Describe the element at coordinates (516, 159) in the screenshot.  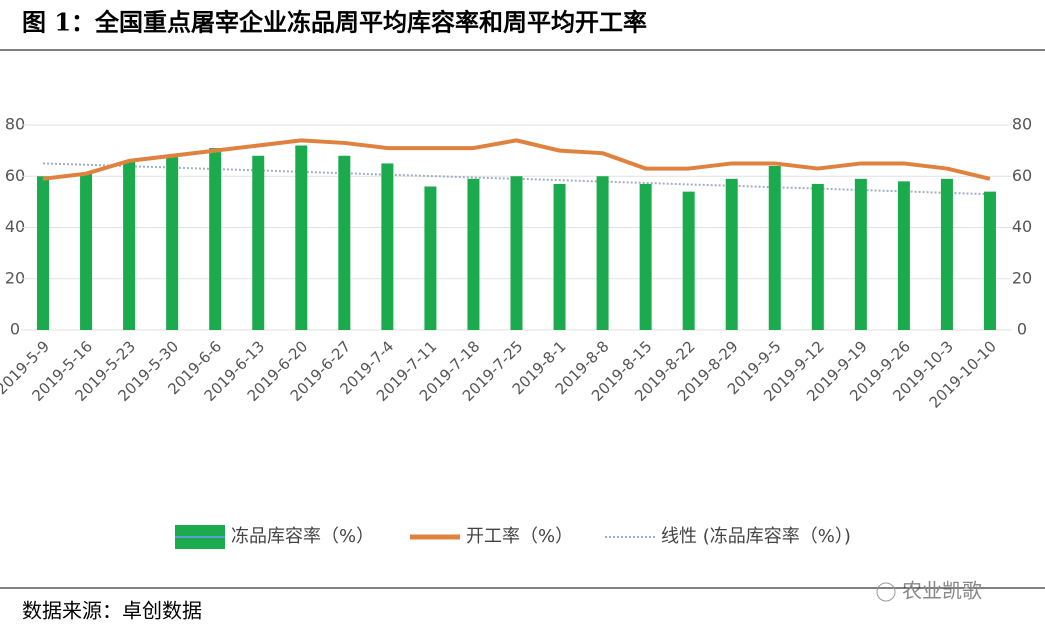
I see `line` at that location.